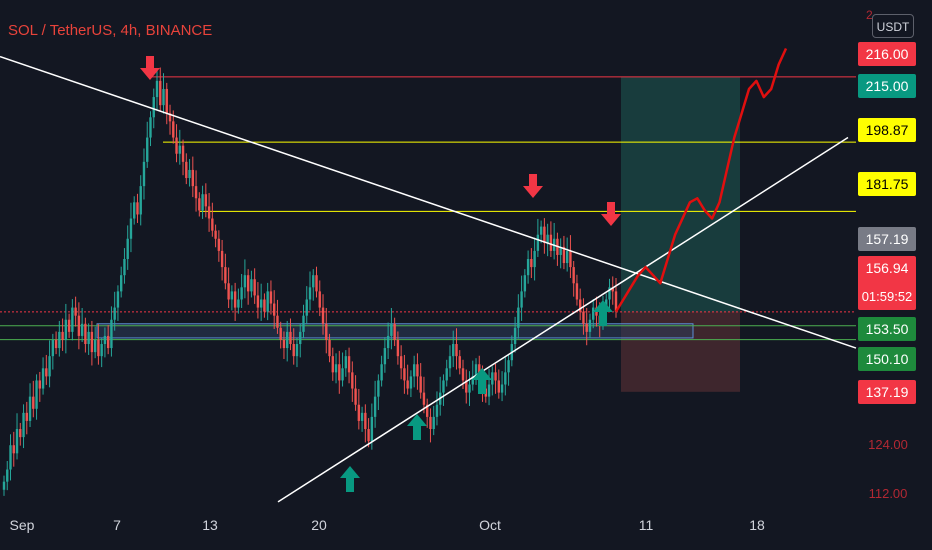 This screenshot has height=550, width=932. What do you see at coordinates (319, 525) in the screenshot?
I see `x-tick-label: 20` at bounding box center [319, 525].